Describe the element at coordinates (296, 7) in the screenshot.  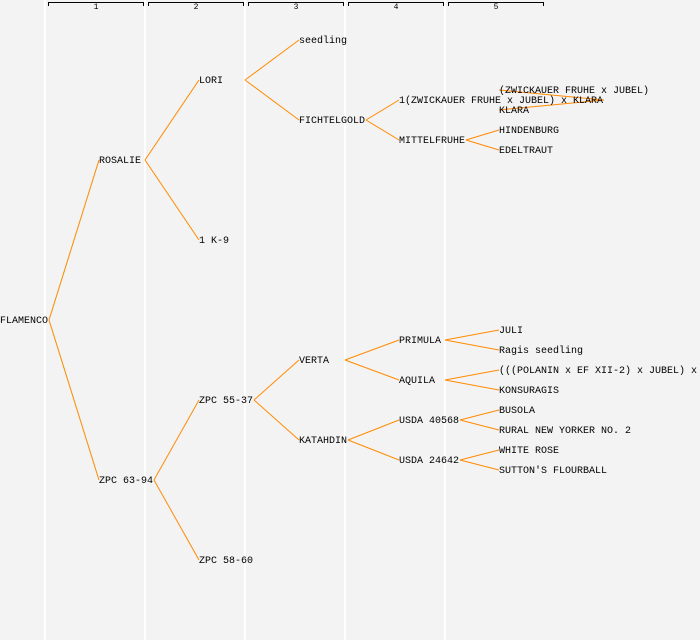
I see `generation-label-3: 3` at that location.